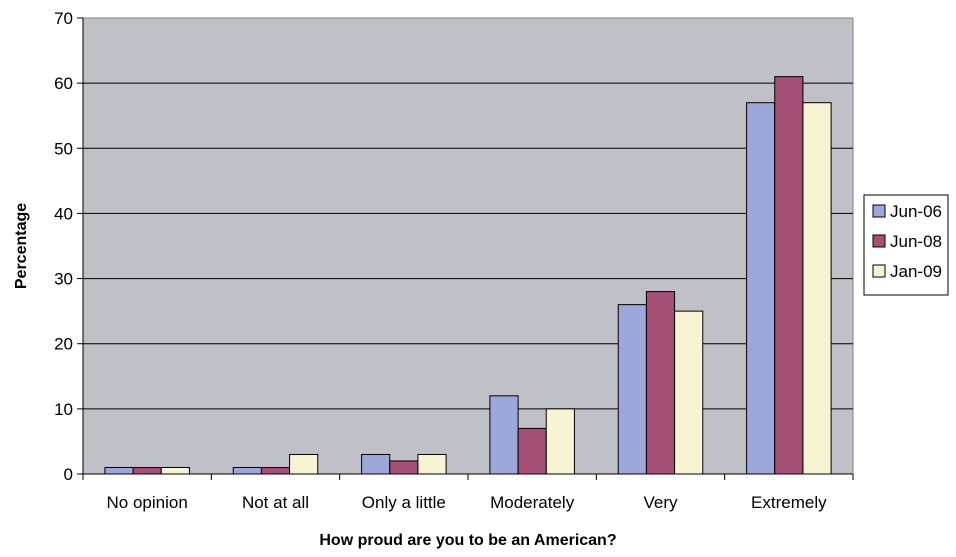  What do you see at coordinates (432, 464) in the screenshot?
I see `bar-jan-09-only-a-little` at bounding box center [432, 464].